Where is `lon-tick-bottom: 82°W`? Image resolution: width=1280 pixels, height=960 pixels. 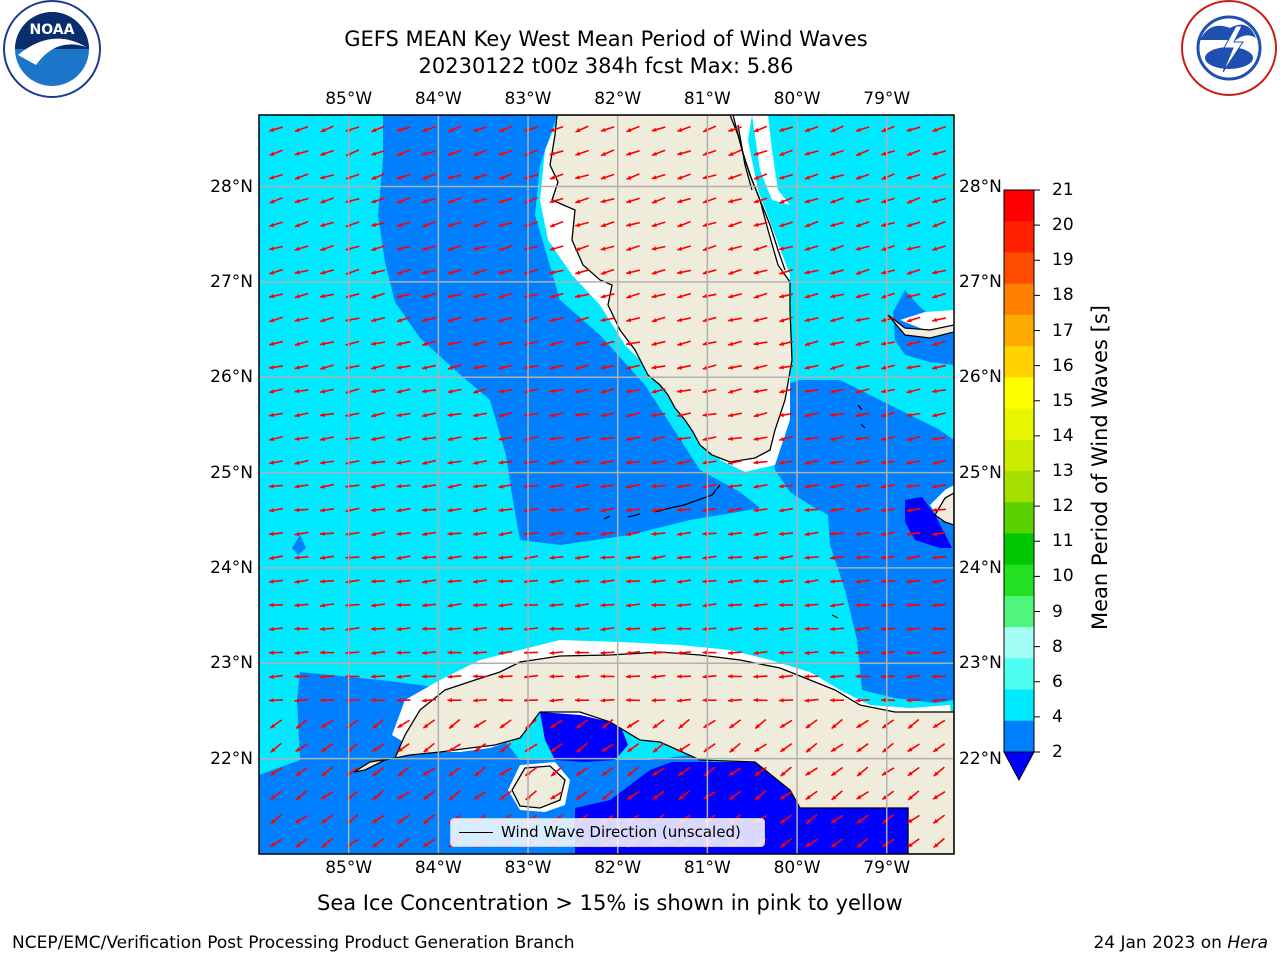
lon-tick-bottom: 82°W is located at coordinates (618, 868).